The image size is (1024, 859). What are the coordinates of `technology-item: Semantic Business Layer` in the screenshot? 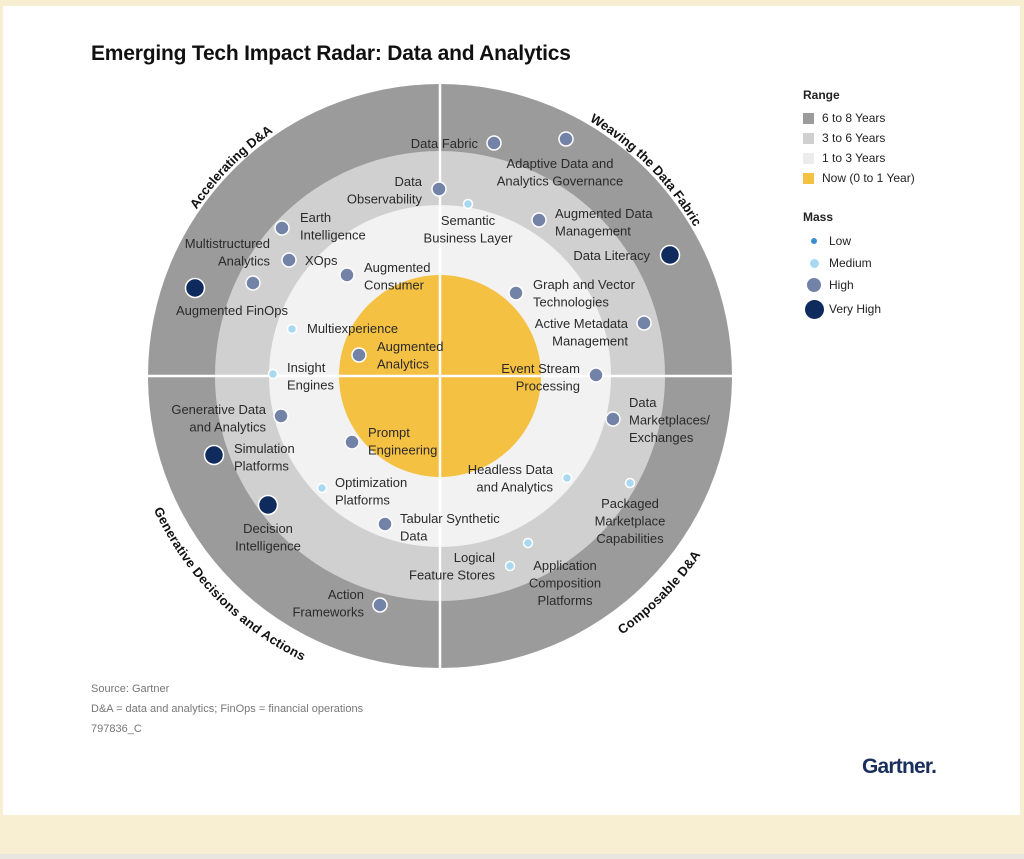 It's located at (469, 222).